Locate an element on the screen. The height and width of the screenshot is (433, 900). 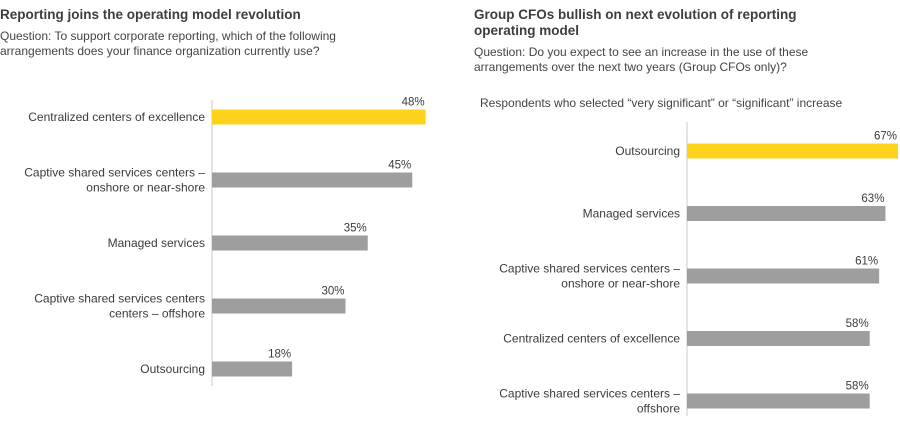
right-category-label-1: Outsourcing is located at coordinates (647, 151).